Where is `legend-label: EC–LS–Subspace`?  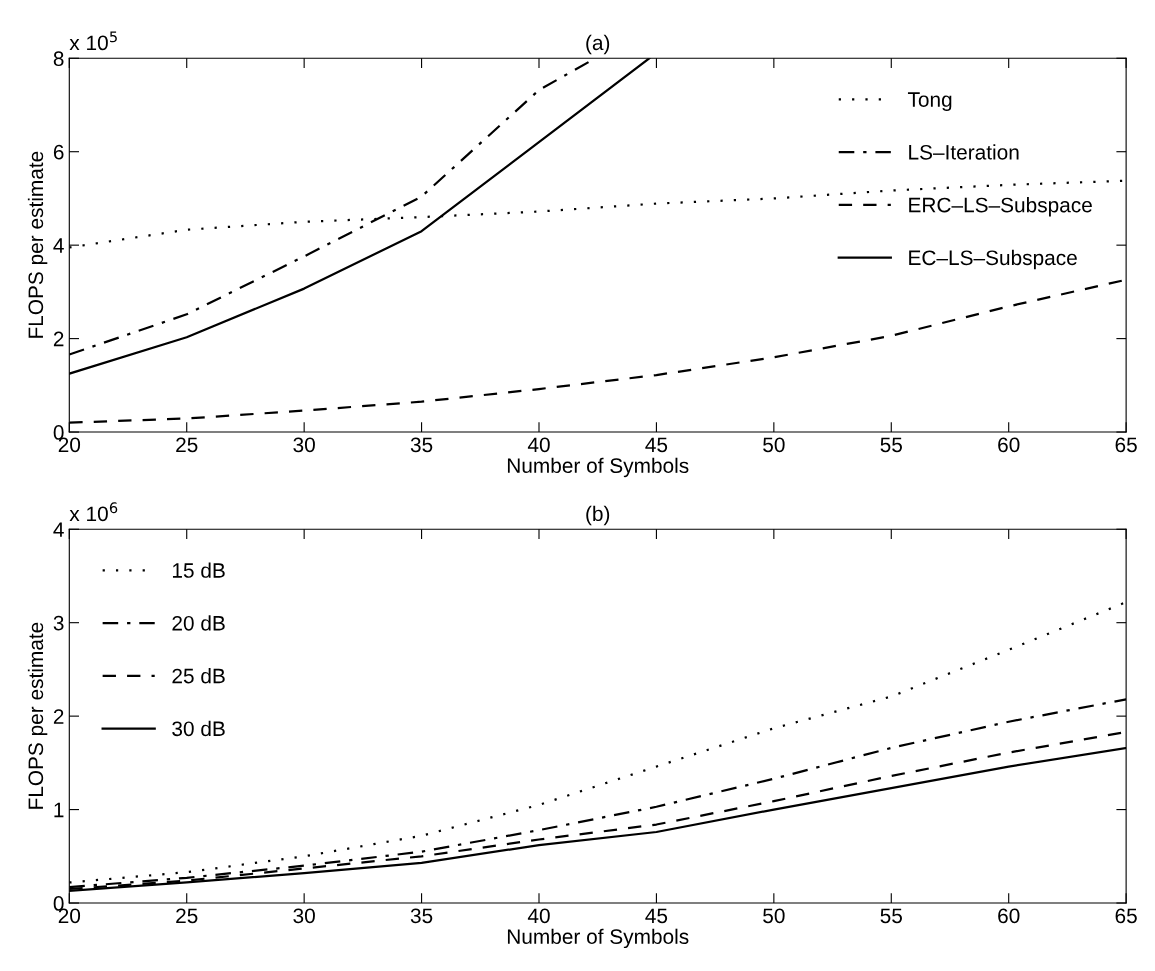 legend-label: EC–LS–Subspace is located at coordinates (993, 259).